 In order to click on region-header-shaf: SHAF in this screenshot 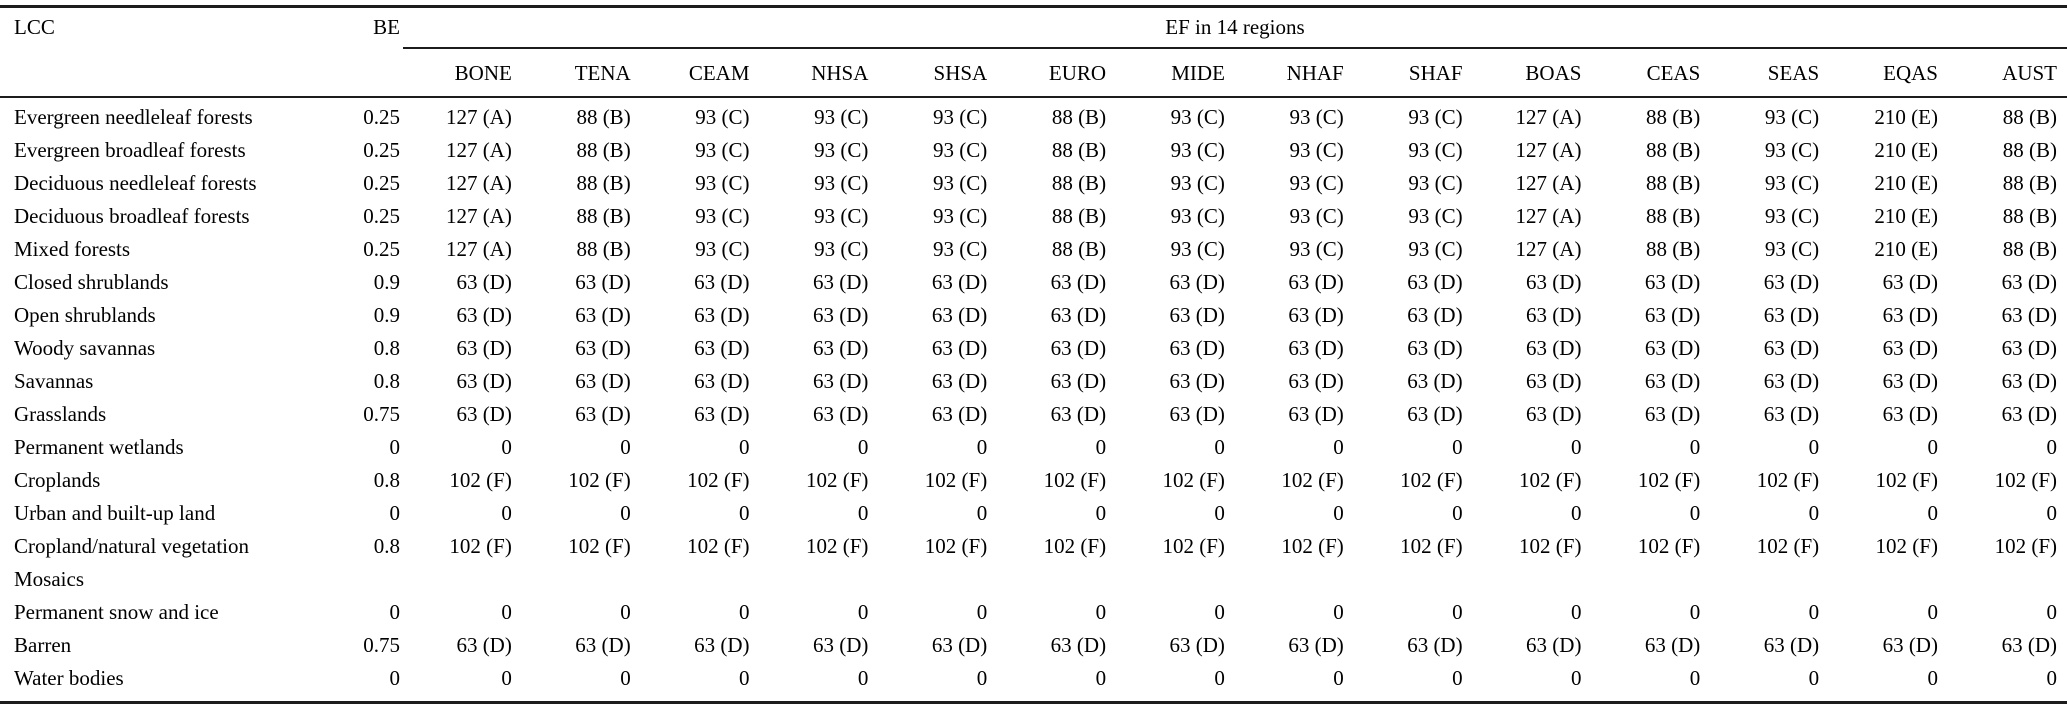, I will do `click(1413, 73)`.